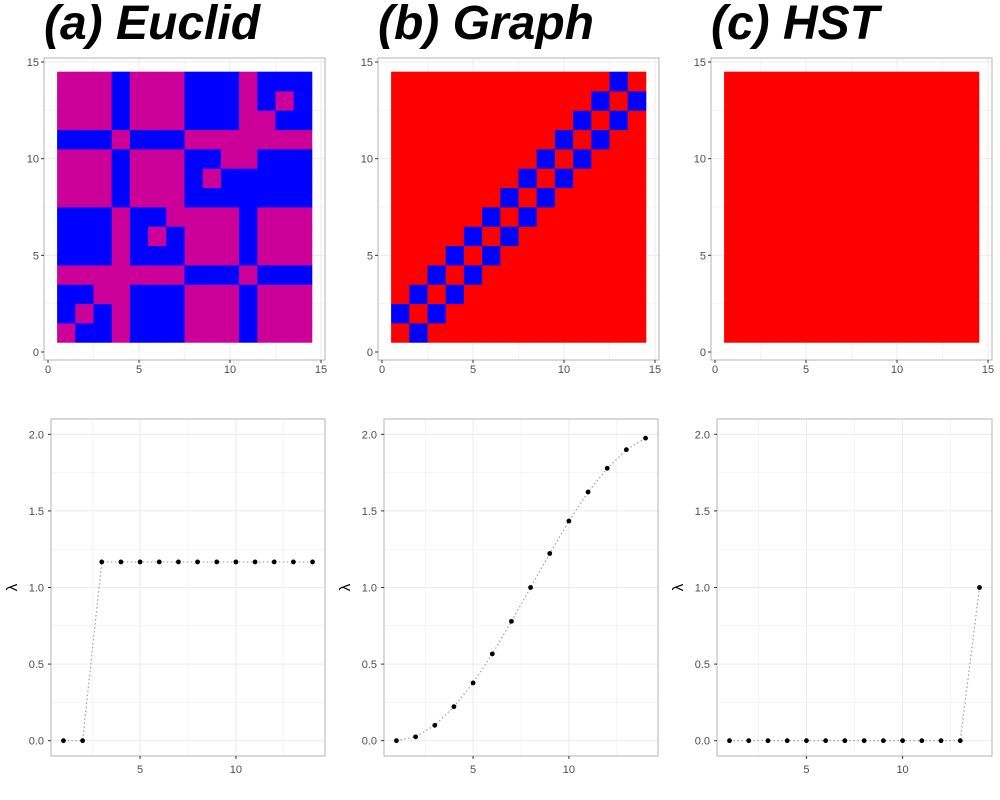  What do you see at coordinates (678, 587) in the screenshot?
I see `y-axis-label: λ` at bounding box center [678, 587].